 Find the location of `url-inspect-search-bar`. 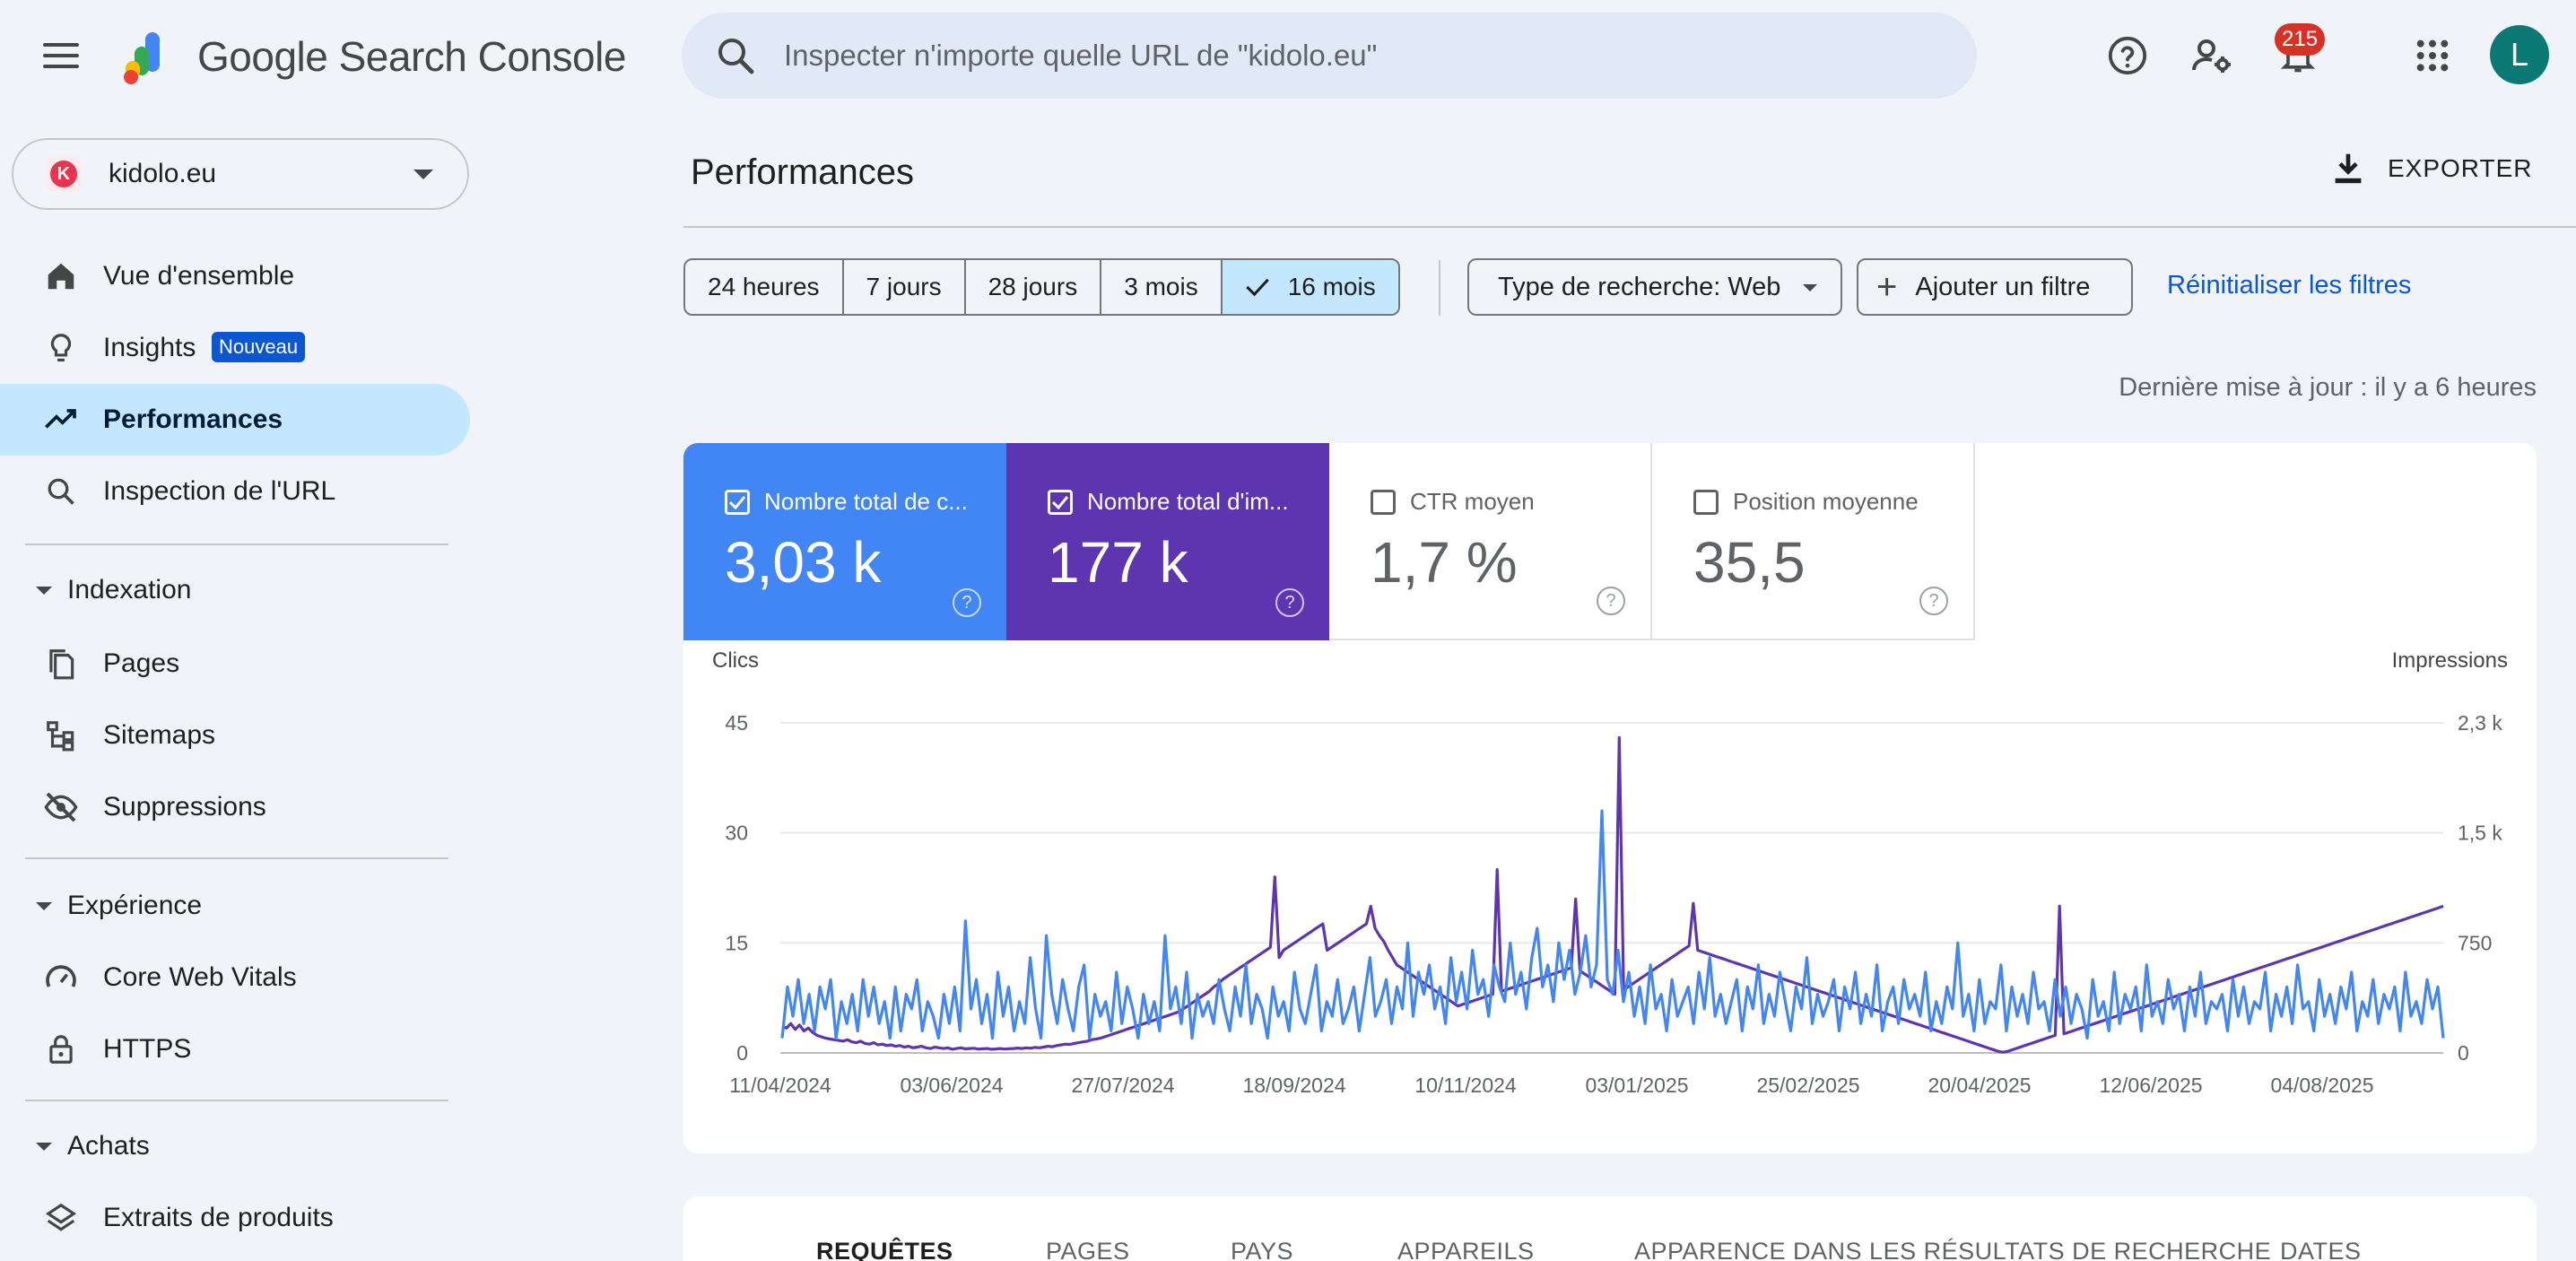

url-inspect-search-bar is located at coordinates (1329, 56).